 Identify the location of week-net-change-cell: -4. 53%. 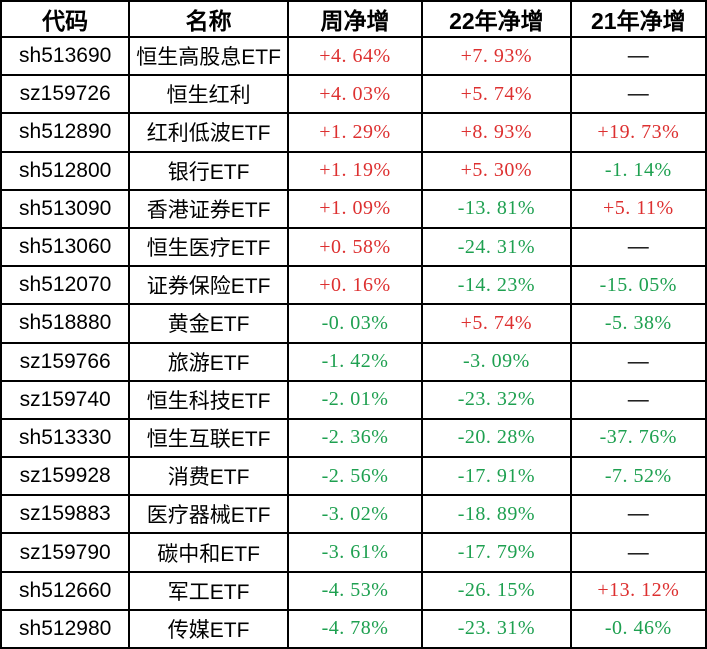
(355, 590).